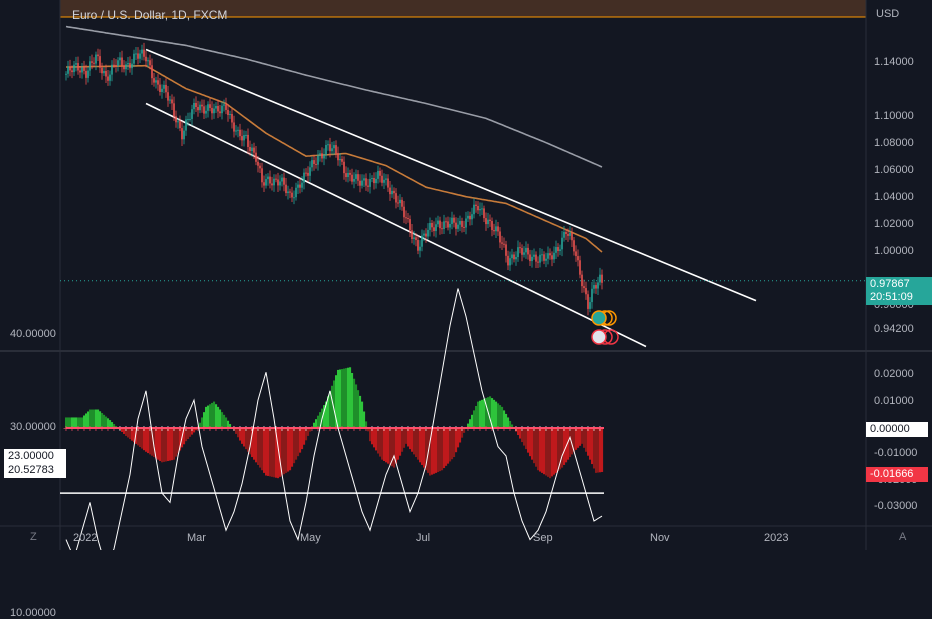  What do you see at coordinates (897, 429) in the screenshot?
I see `indicator-zero-tag: 0.00000` at bounding box center [897, 429].